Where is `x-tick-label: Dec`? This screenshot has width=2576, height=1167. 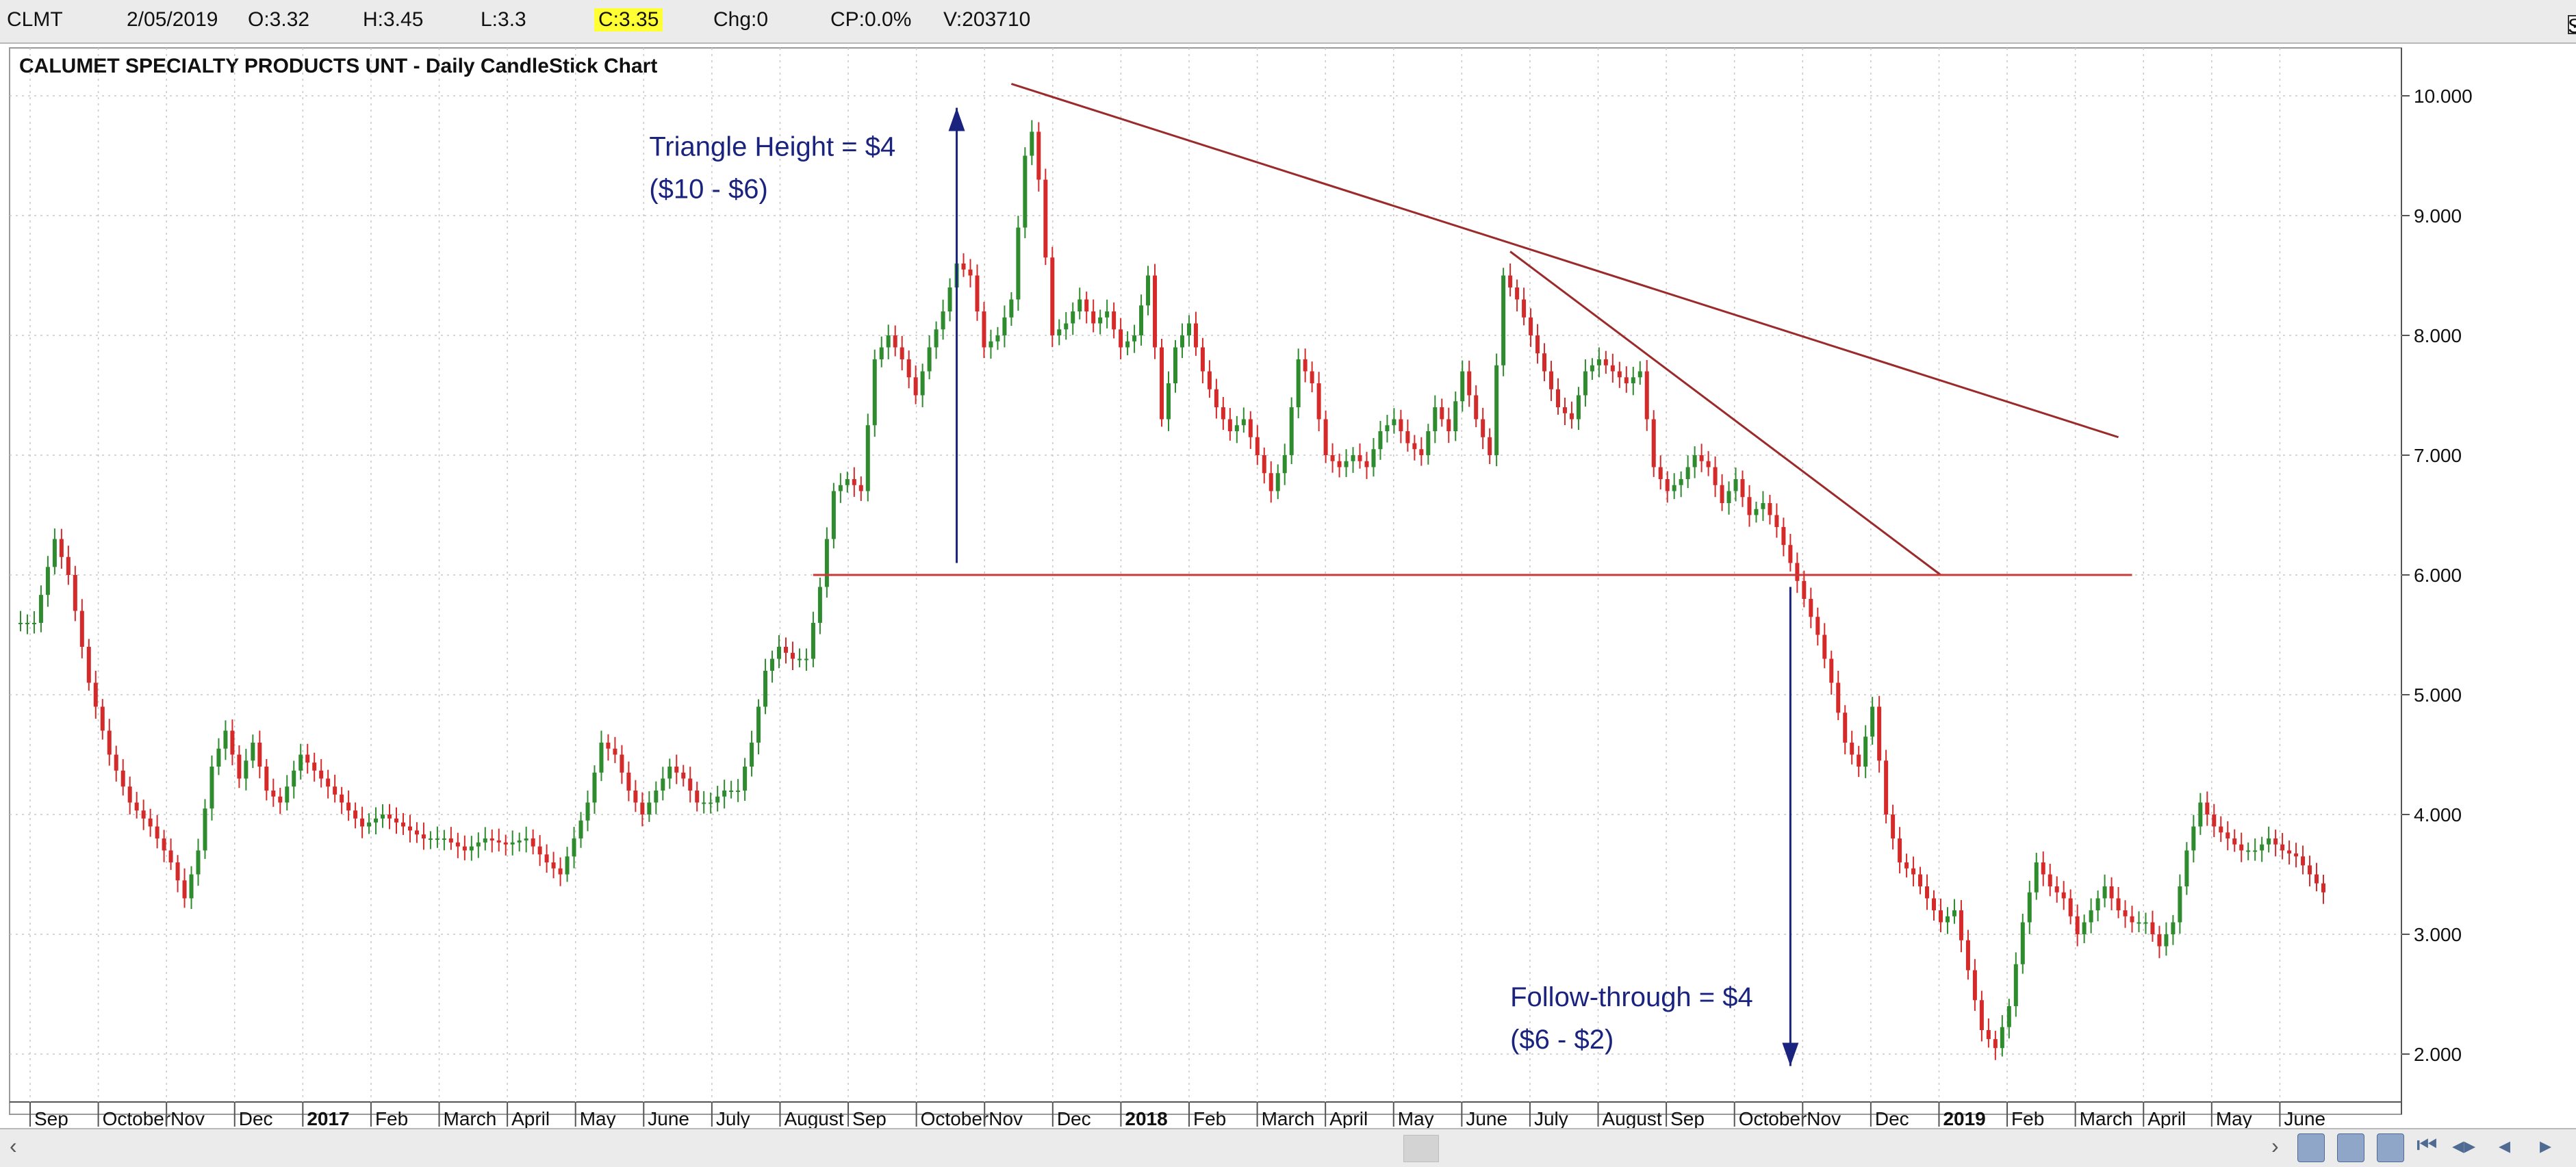 x-tick-label: Dec is located at coordinates (256, 1118).